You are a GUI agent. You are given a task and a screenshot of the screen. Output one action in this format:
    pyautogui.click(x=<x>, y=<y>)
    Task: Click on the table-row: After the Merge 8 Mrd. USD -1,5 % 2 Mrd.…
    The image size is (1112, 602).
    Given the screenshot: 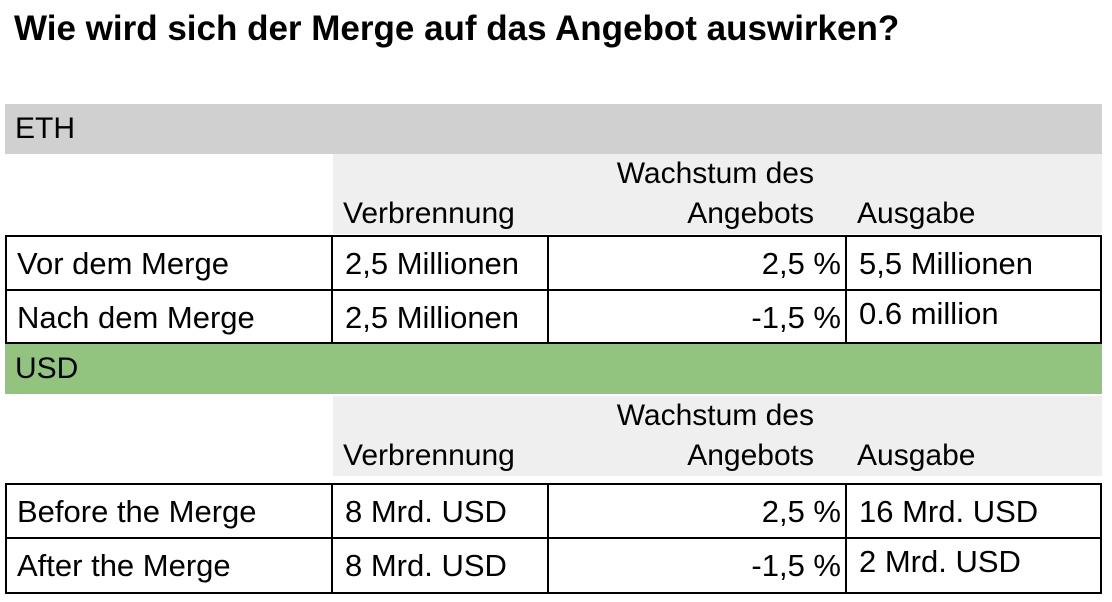 What is the action you would take?
    pyautogui.click(x=553, y=566)
    